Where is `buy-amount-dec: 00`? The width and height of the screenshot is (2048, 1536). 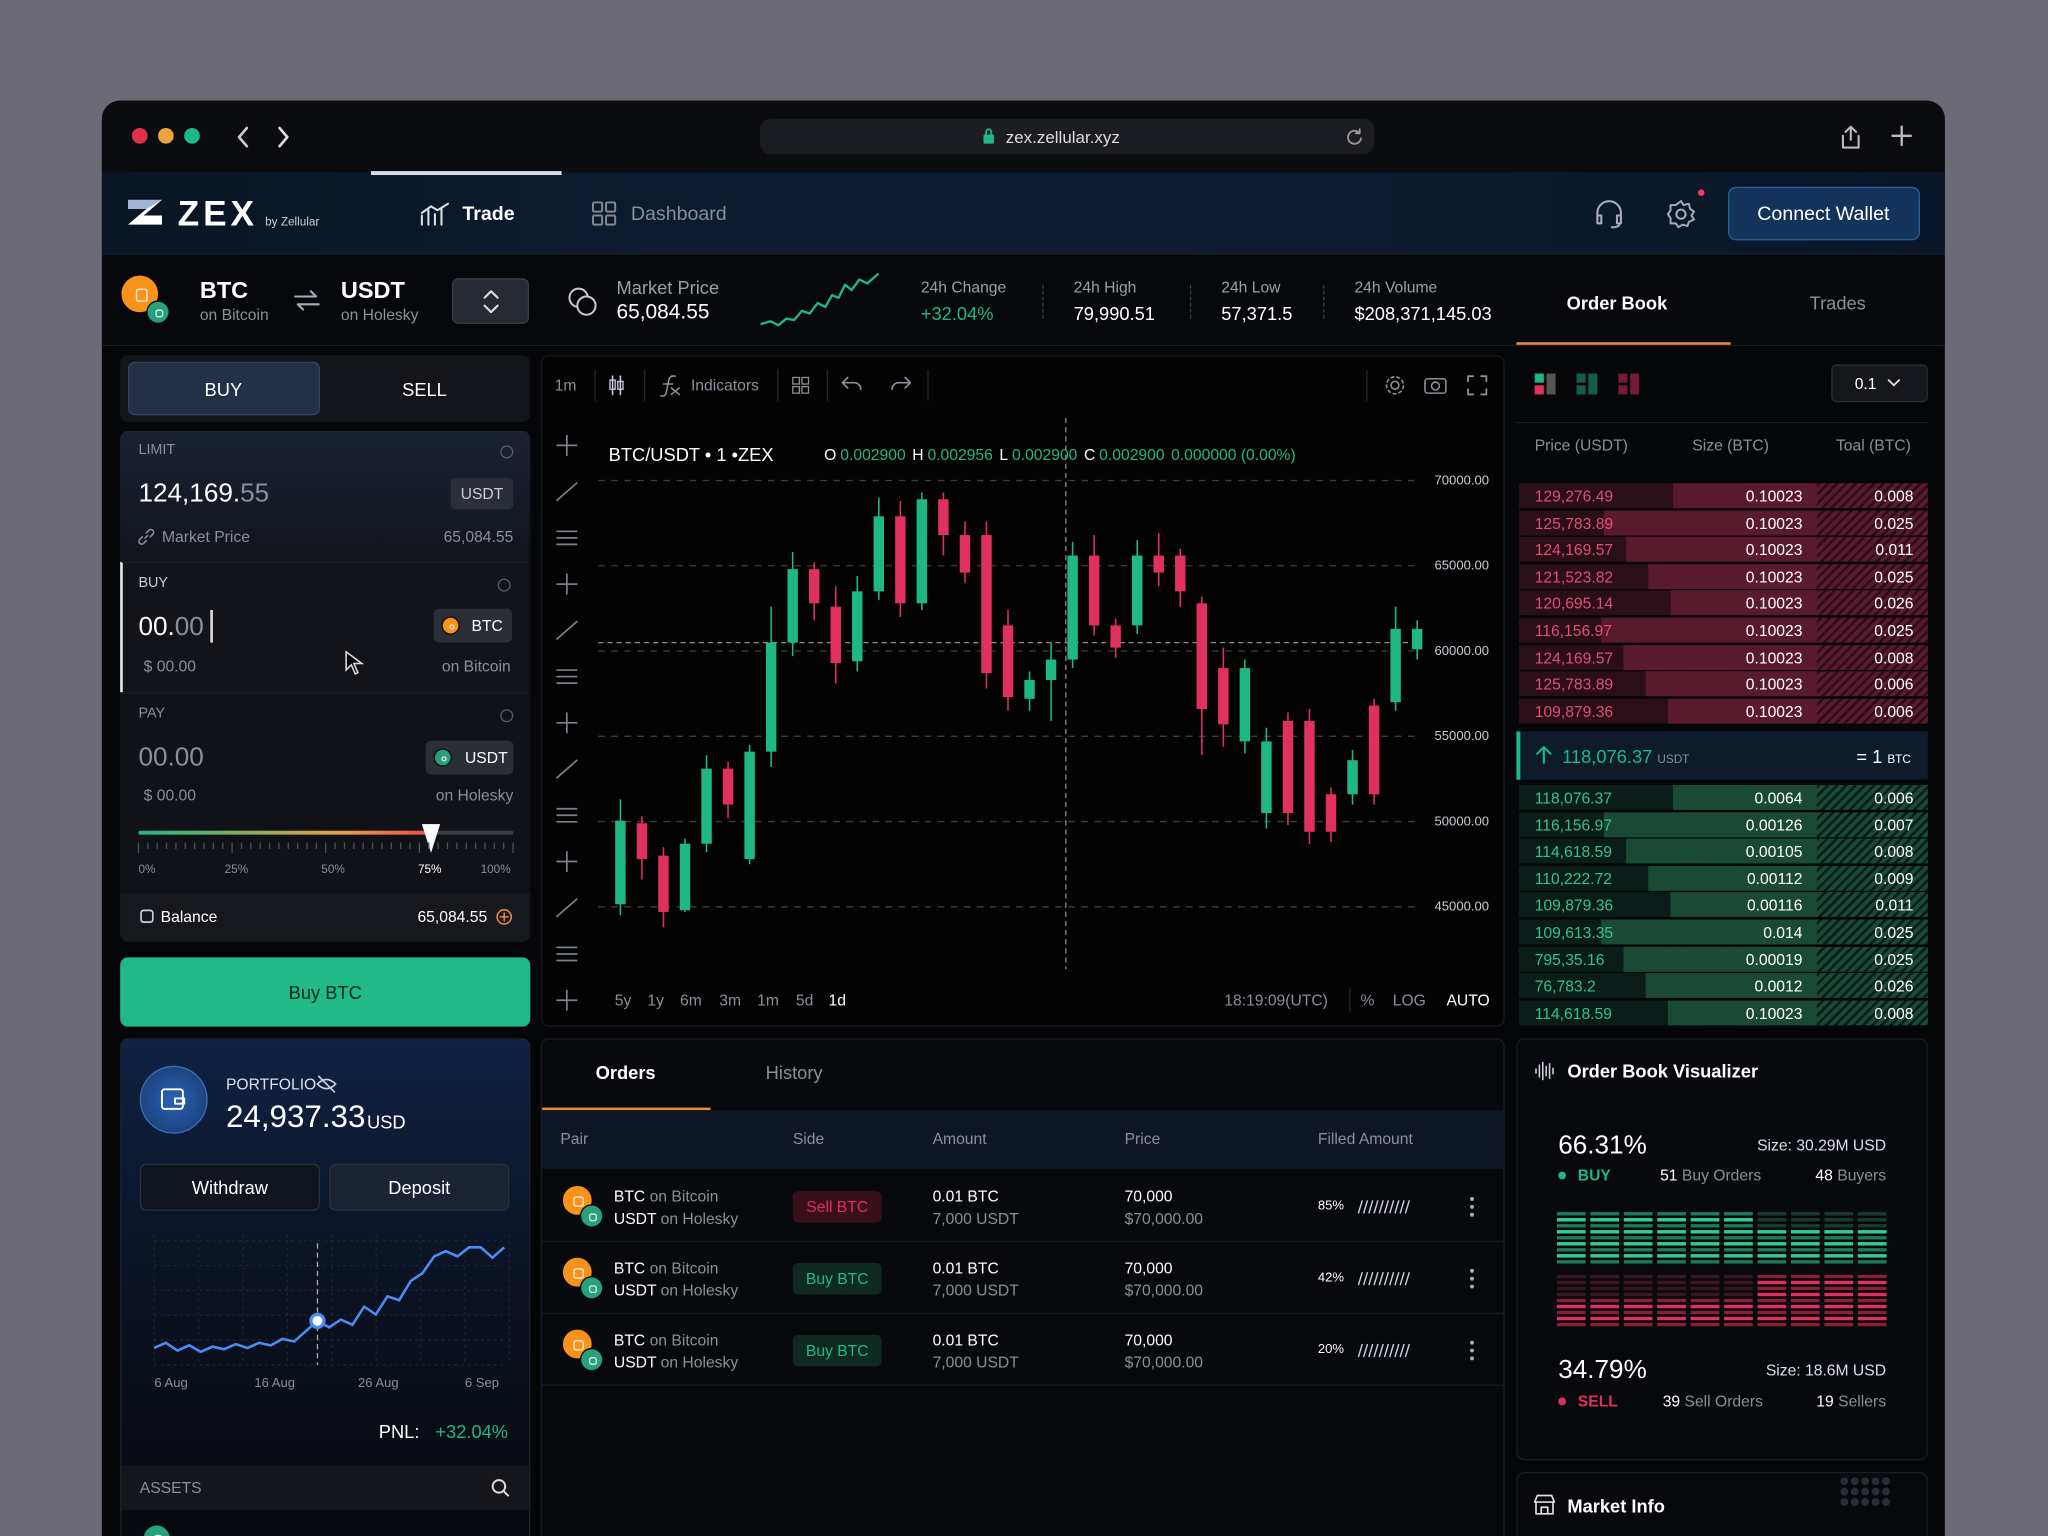 buy-amount-dec: 00 is located at coordinates (189, 627).